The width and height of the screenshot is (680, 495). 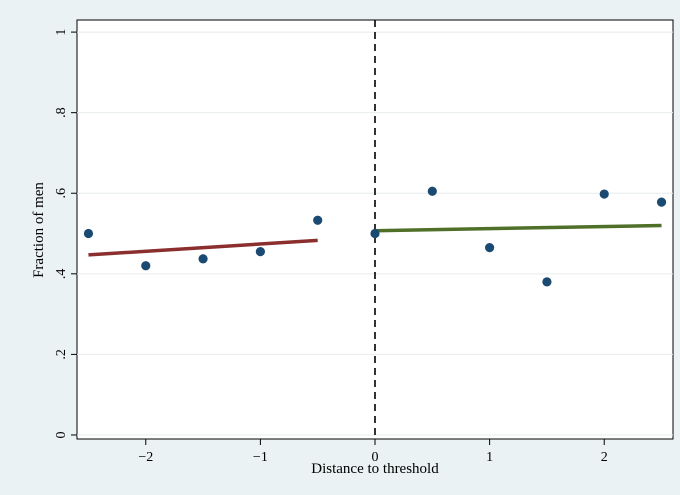 I want to click on y-tick-label: .6, so click(x=61, y=193).